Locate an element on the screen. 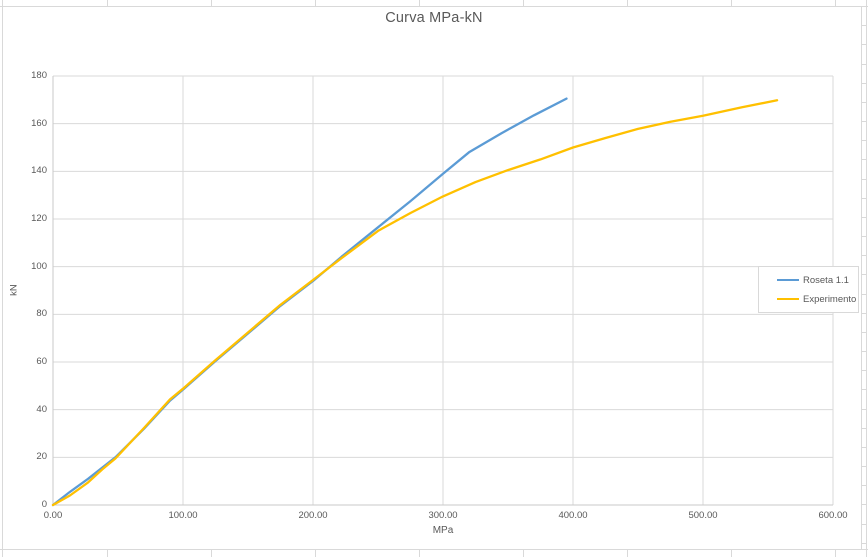 The width and height of the screenshot is (868, 557). y-axis-title: kN is located at coordinates (14, 290).